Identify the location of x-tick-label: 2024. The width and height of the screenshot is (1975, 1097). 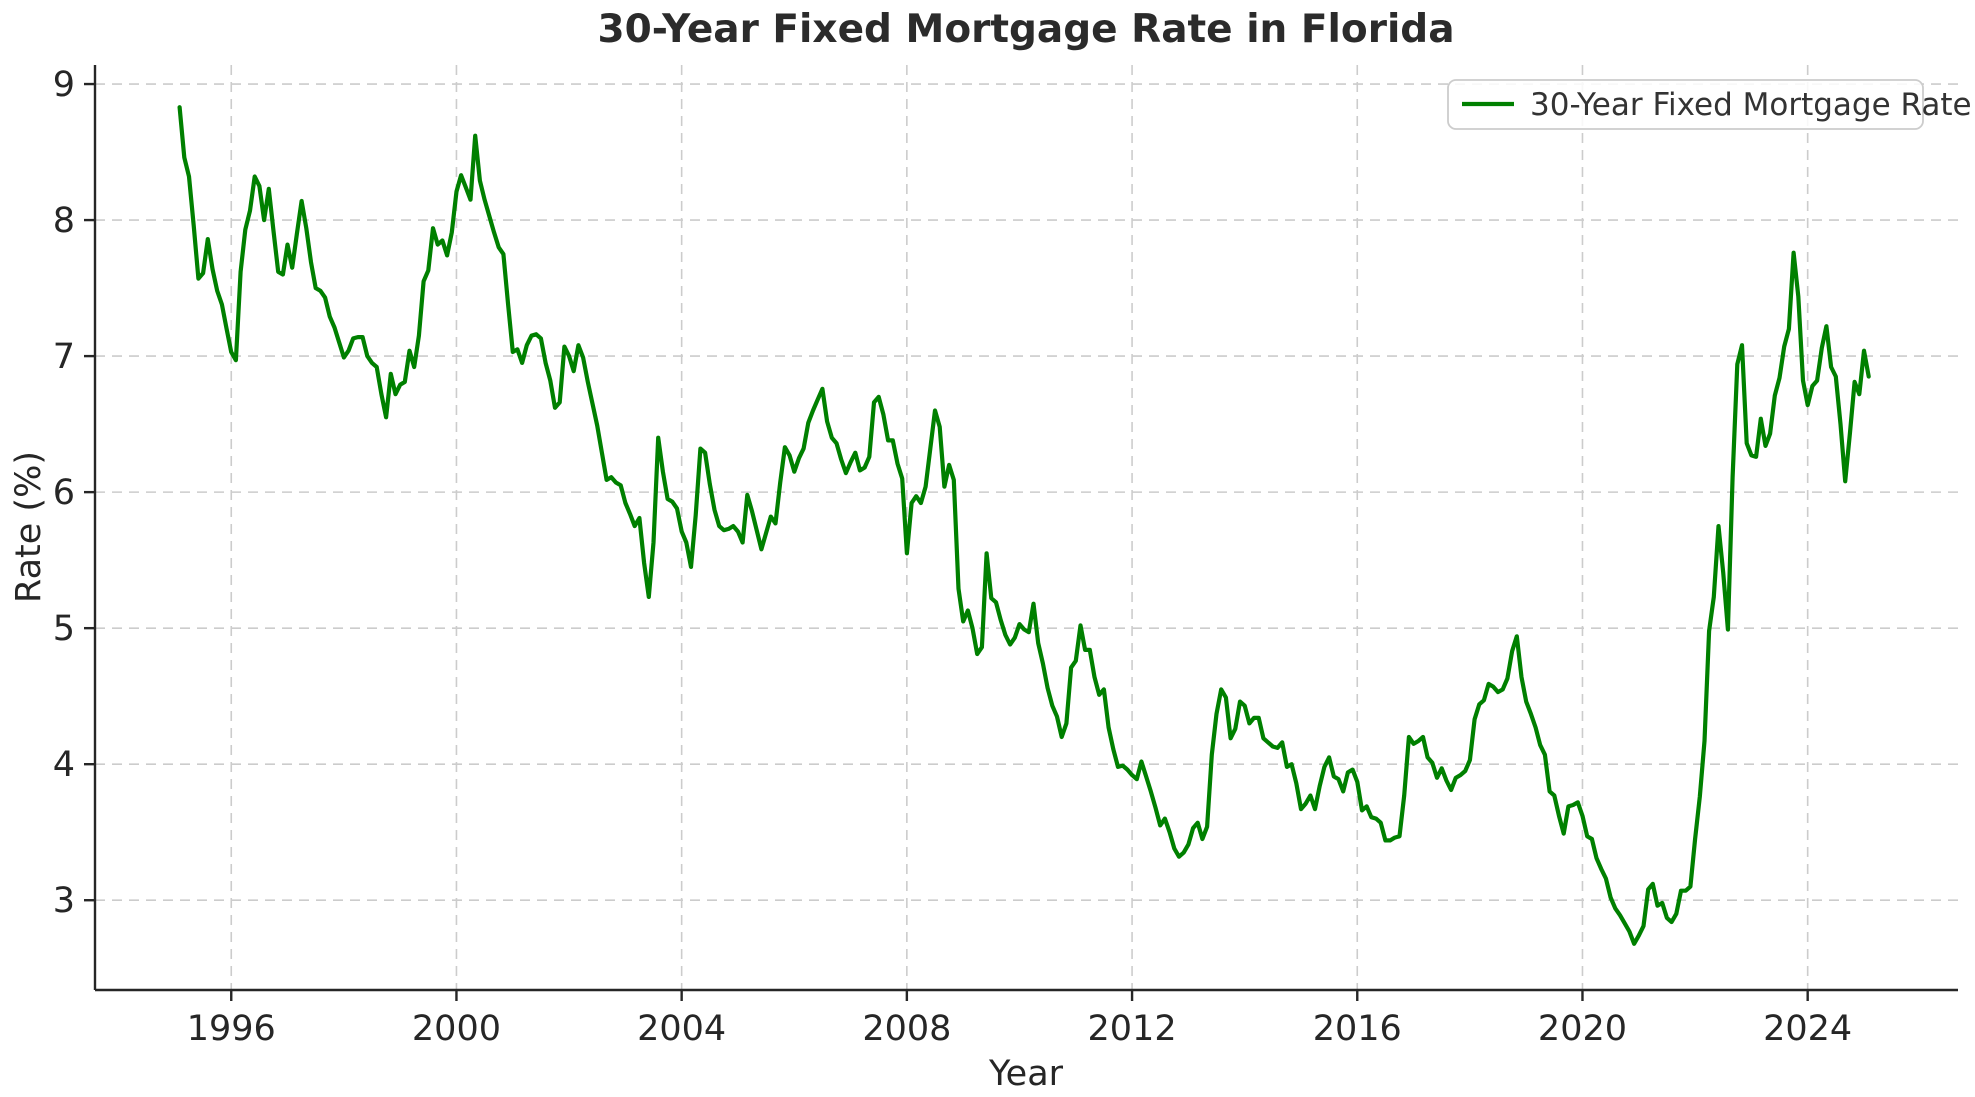
(1807, 1029).